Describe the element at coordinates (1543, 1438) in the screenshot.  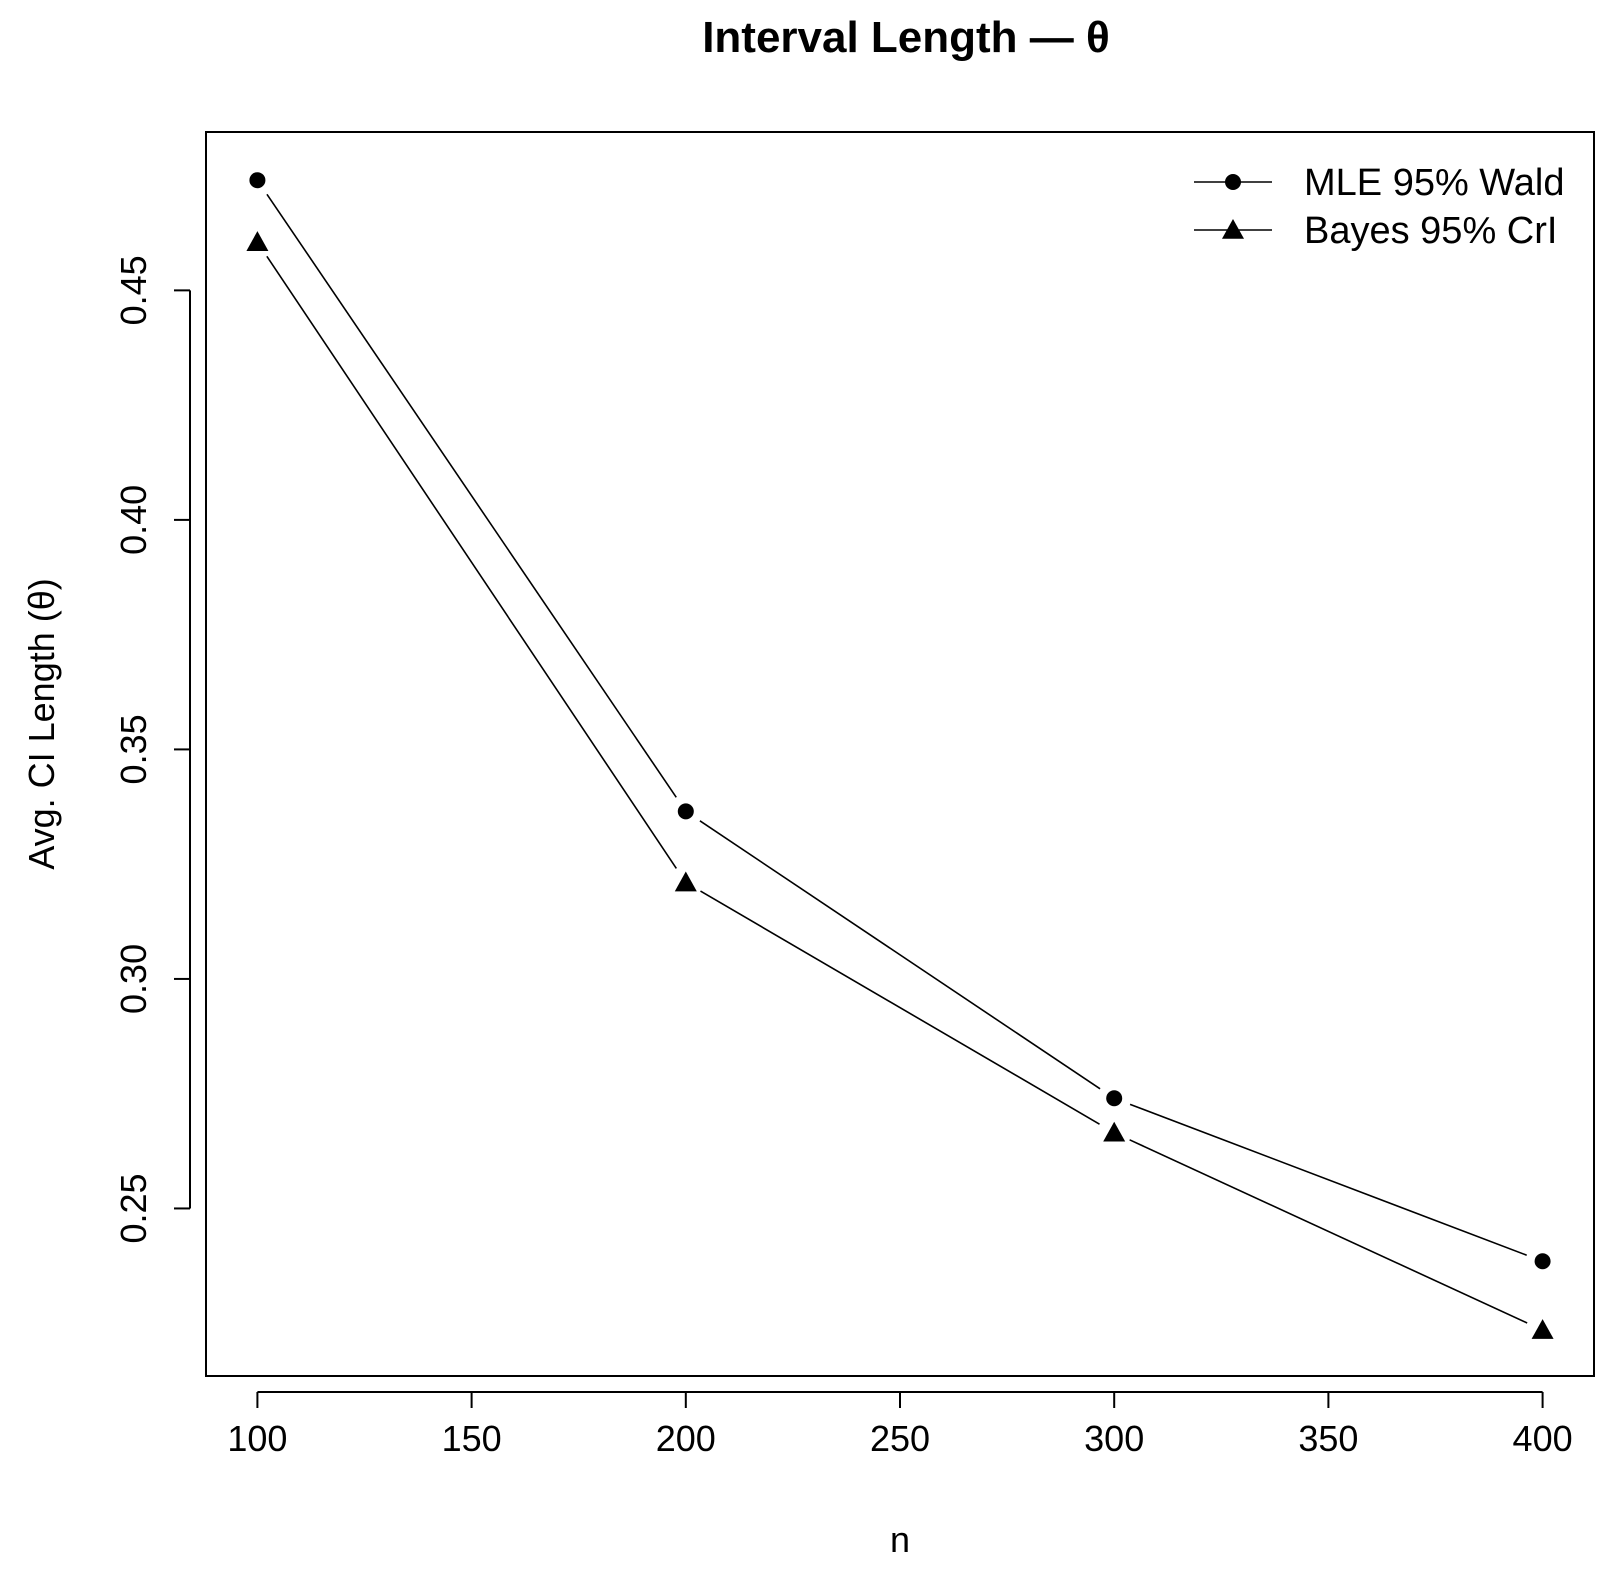
I see `x-tick-label-400: 400` at that location.